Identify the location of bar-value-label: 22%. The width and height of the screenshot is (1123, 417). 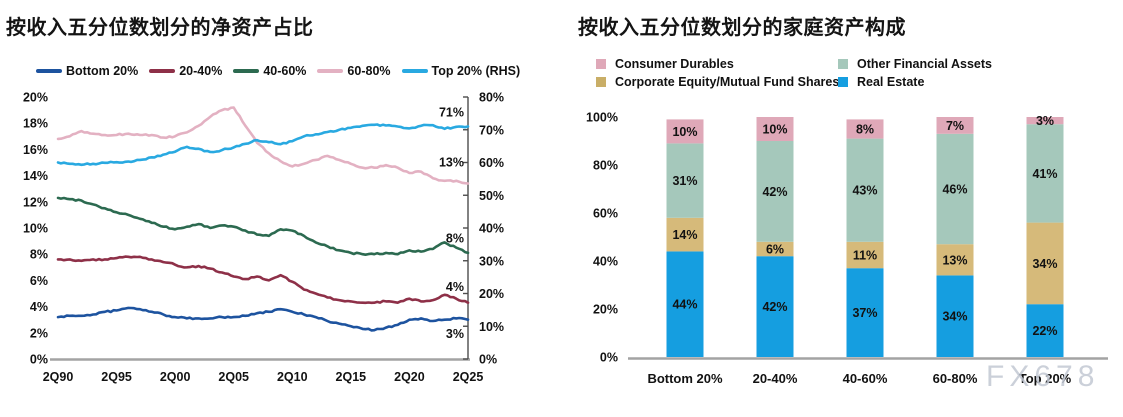
(1044, 331).